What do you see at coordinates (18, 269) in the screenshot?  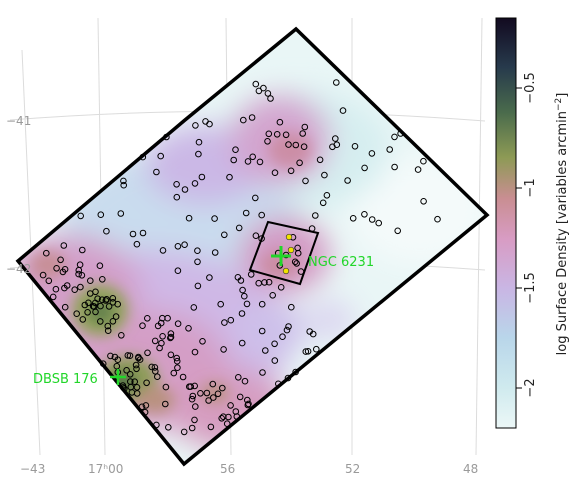 I see `y-tick-label: −42` at bounding box center [18, 269].